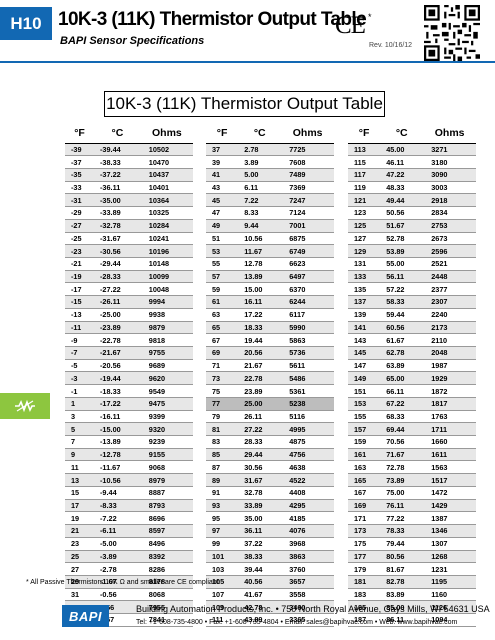 The height and width of the screenshot is (640, 495). Describe the element at coordinates (401, 492) in the screenshot. I see `cell-celsius: 75.00` at that location.